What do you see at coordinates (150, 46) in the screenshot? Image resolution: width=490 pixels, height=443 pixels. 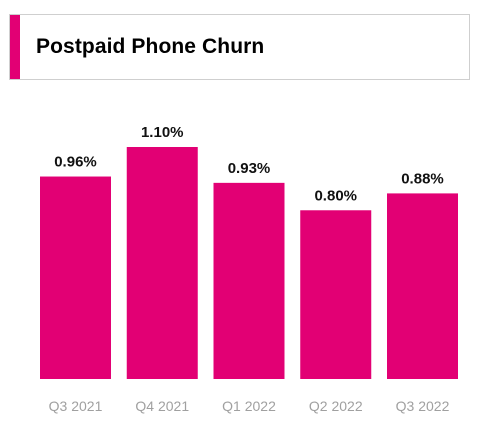 I see `chart-title: Postpaid Phone Churn` at bounding box center [150, 46].